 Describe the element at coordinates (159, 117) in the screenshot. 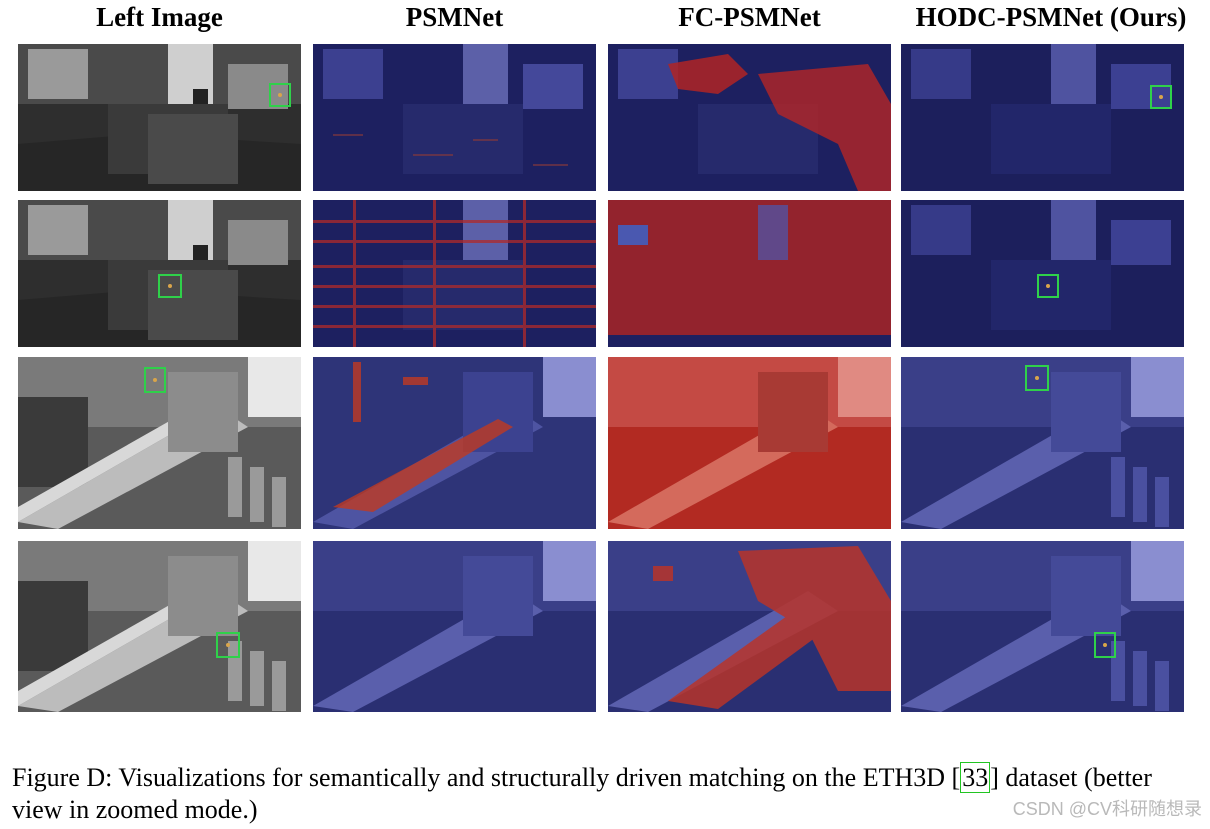

I see `row1-left-image` at that location.